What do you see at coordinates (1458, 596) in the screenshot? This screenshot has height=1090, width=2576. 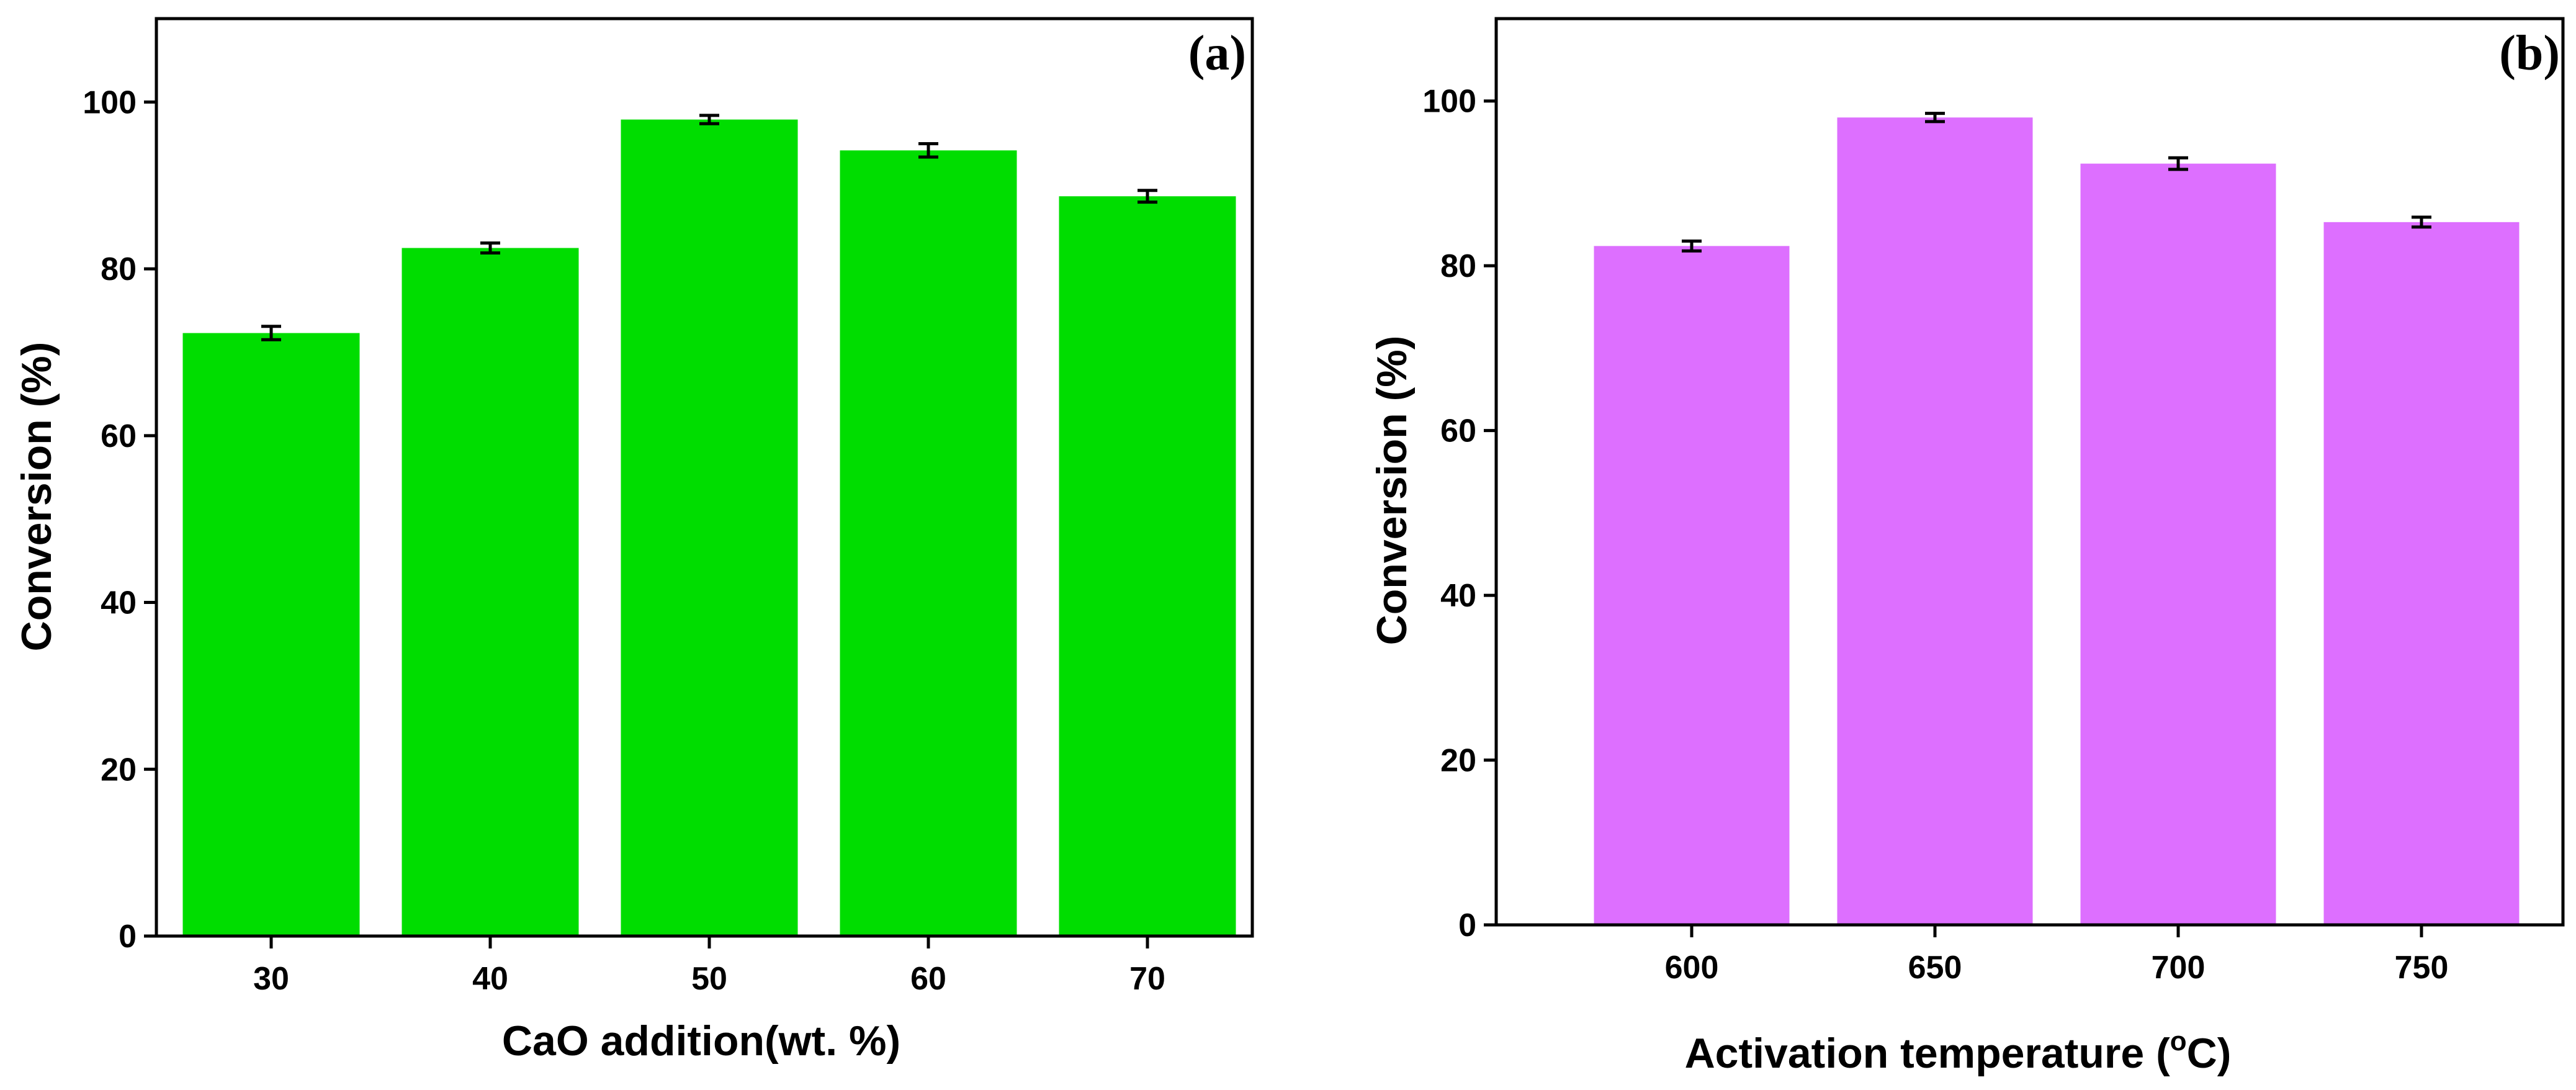 I see `panel-b-y-tick-label-40: 40` at bounding box center [1458, 596].